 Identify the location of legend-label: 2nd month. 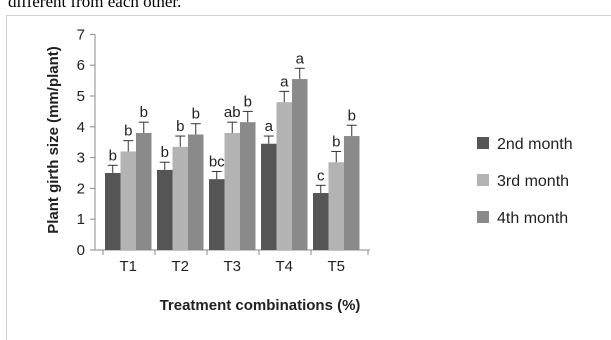
(535, 144).